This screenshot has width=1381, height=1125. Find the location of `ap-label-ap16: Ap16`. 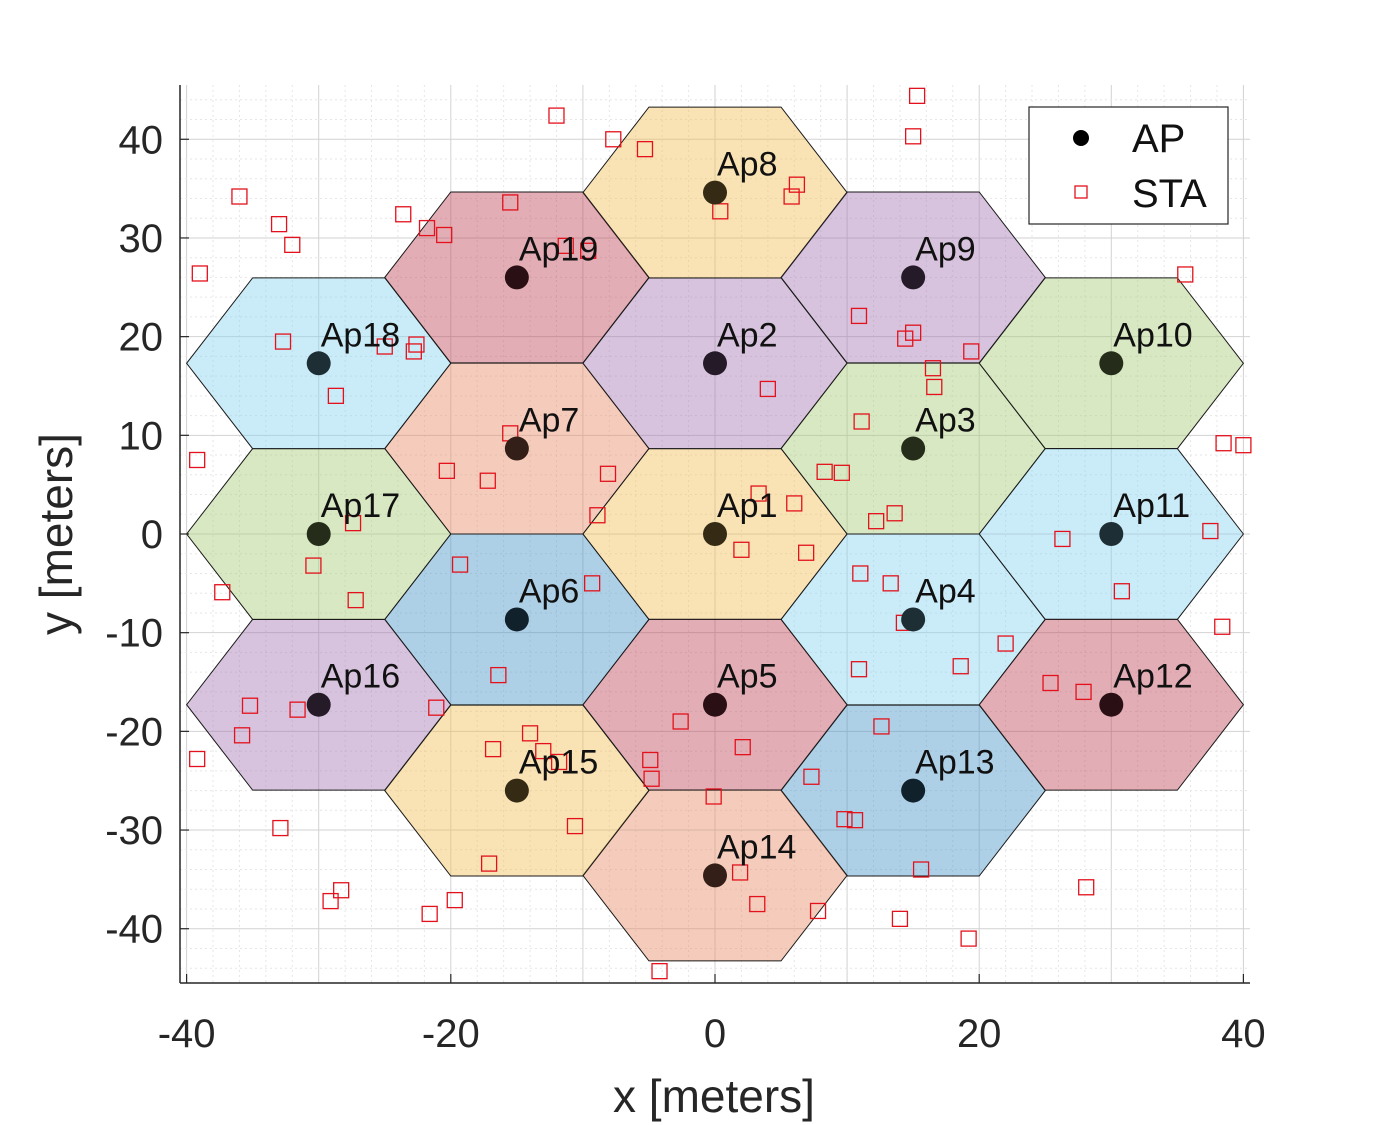

ap-label-ap16: Ap16 is located at coordinates (360, 677).